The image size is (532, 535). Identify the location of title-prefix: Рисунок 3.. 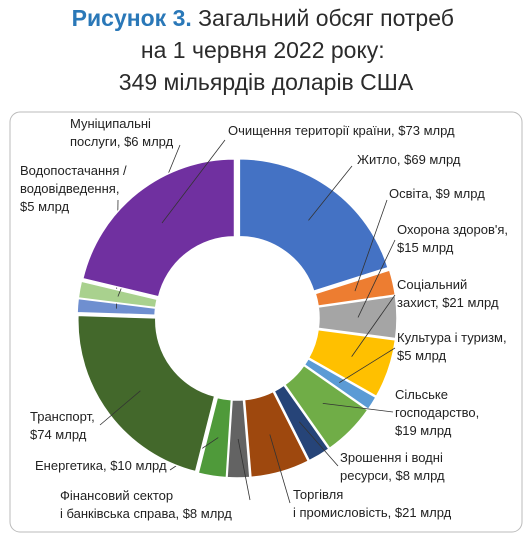
(132, 18).